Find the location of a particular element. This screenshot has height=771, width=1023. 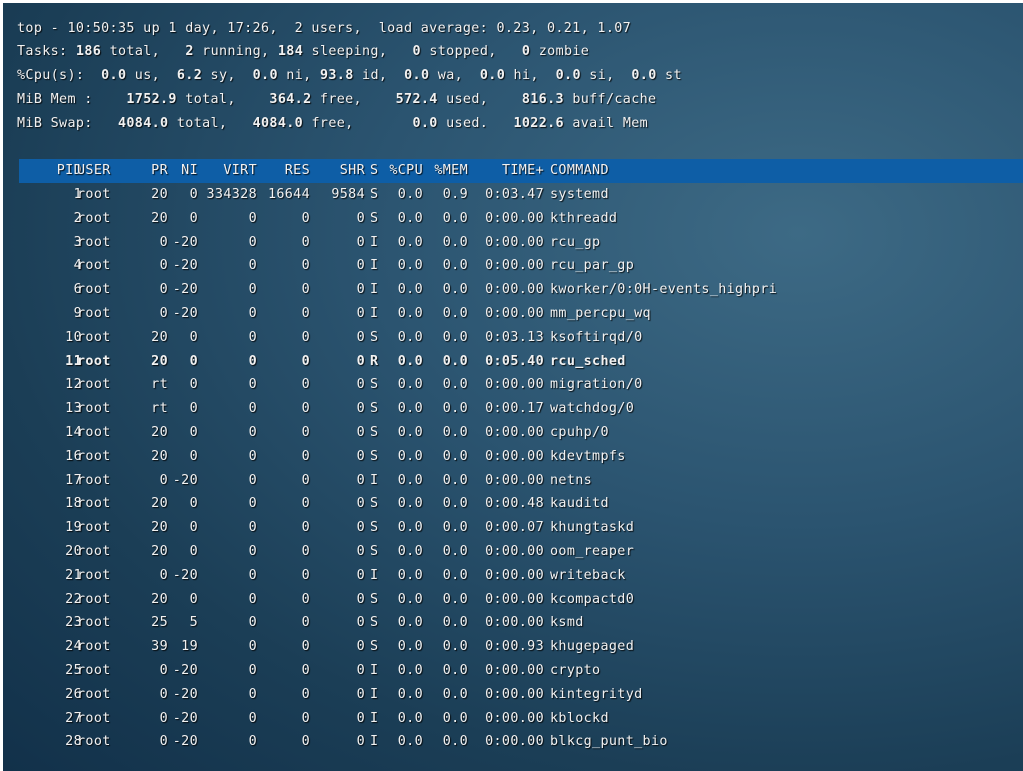

column-header-cpu: %CPU is located at coordinates (406, 170).